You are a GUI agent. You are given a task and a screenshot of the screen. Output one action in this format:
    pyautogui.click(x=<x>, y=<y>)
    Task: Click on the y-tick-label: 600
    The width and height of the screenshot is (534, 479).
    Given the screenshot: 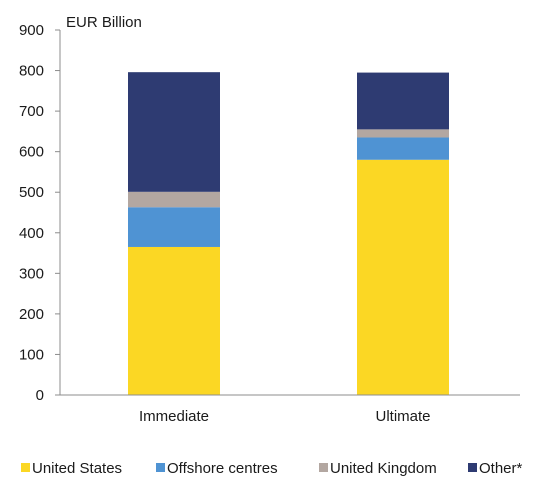 What is the action you would take?
    pyautogui.click(x=31, y=152)
    